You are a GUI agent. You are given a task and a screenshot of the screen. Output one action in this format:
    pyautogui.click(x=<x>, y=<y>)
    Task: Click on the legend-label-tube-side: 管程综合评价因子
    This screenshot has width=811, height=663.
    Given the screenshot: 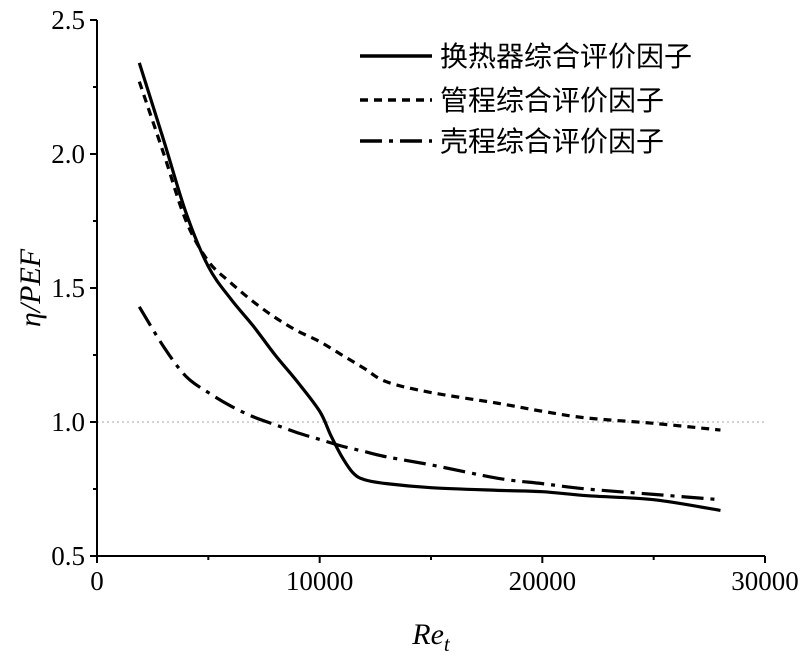 What is the action you would take?
    pyautogui.click(x=552, y=100)
    